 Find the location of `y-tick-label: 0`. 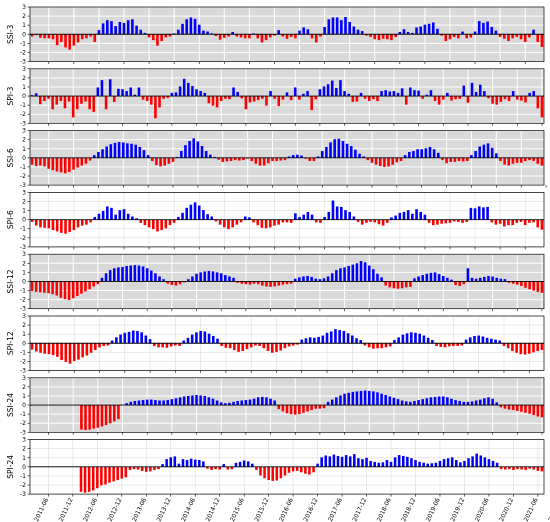

y-tick-label: 0 is located at coordinates (24, 405).